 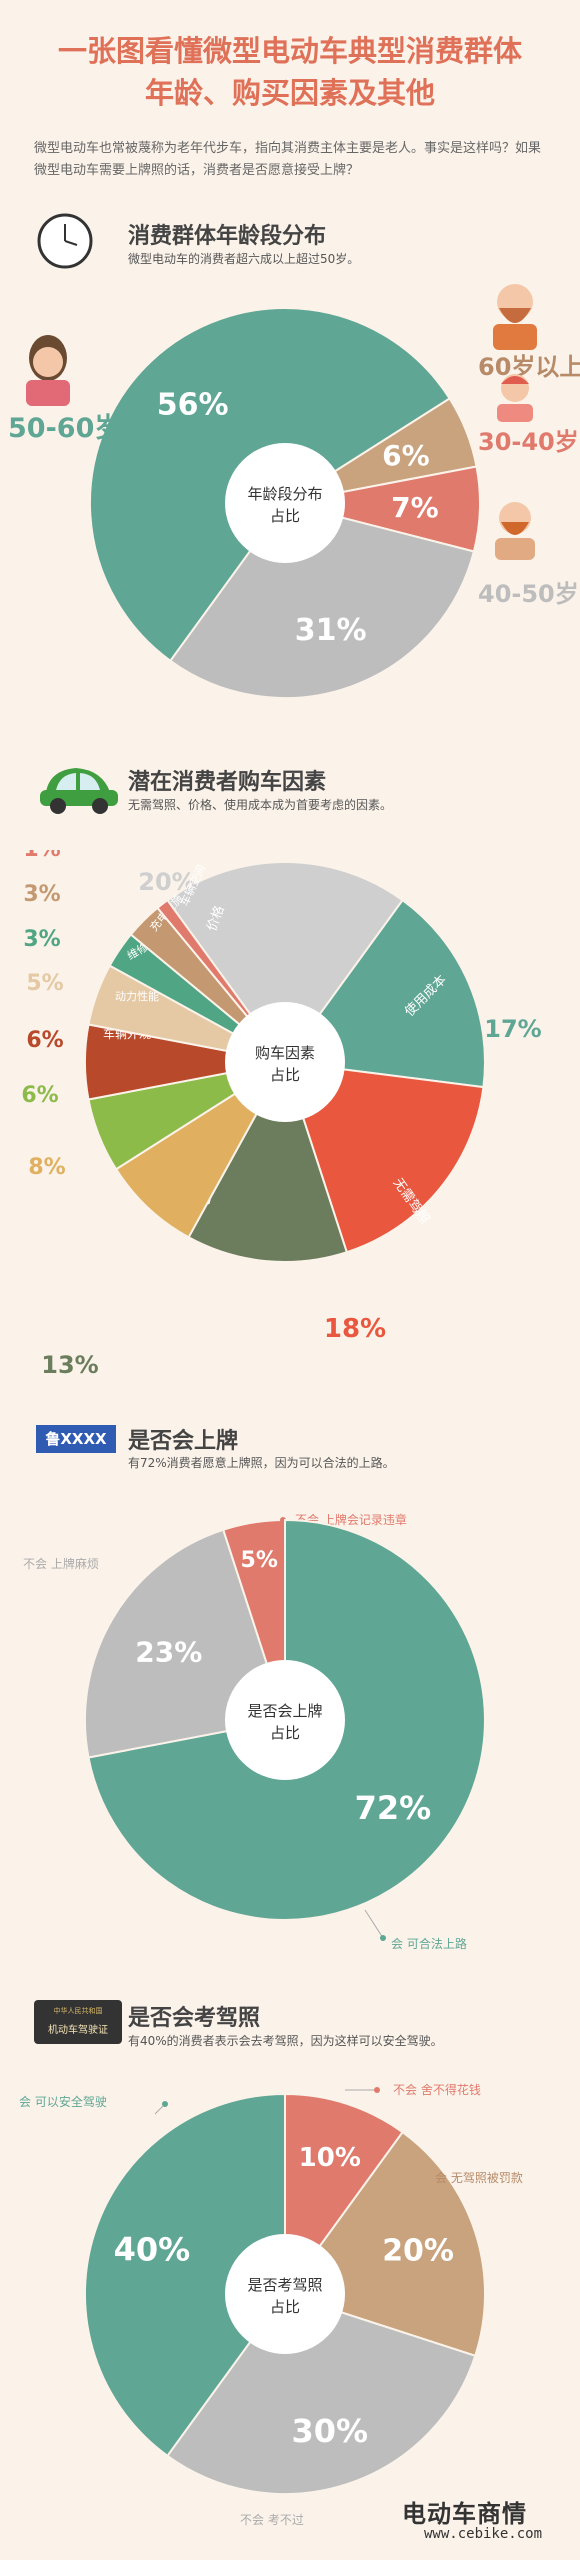 I want to click on factors-section-title: 潜在消费者购车因素, so click(x=227, y=782).